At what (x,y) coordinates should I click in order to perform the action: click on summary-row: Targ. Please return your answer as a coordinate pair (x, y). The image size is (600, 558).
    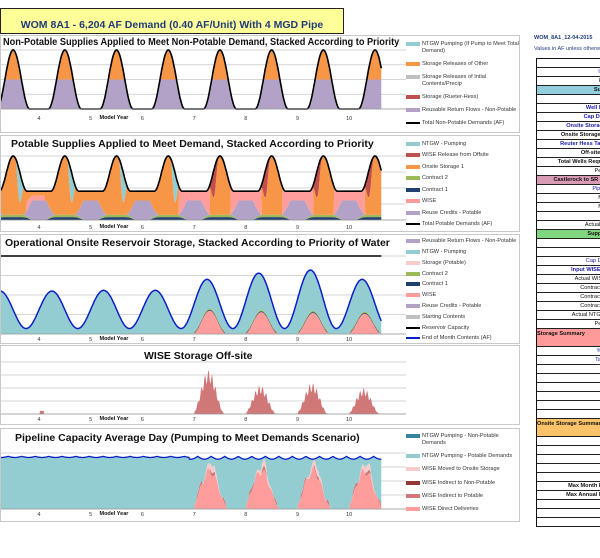
    Looking at the image, I should click on (568, 360).